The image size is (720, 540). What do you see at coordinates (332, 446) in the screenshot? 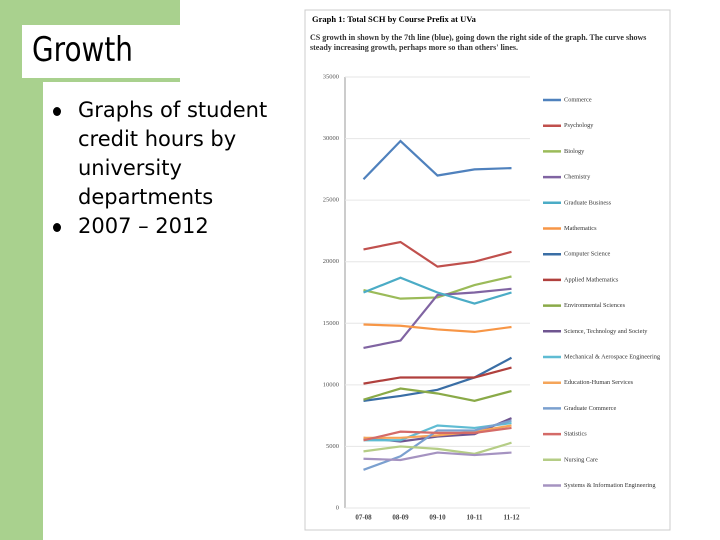
I see `y-tick-label: 5000` at bounding box center [332, 446].